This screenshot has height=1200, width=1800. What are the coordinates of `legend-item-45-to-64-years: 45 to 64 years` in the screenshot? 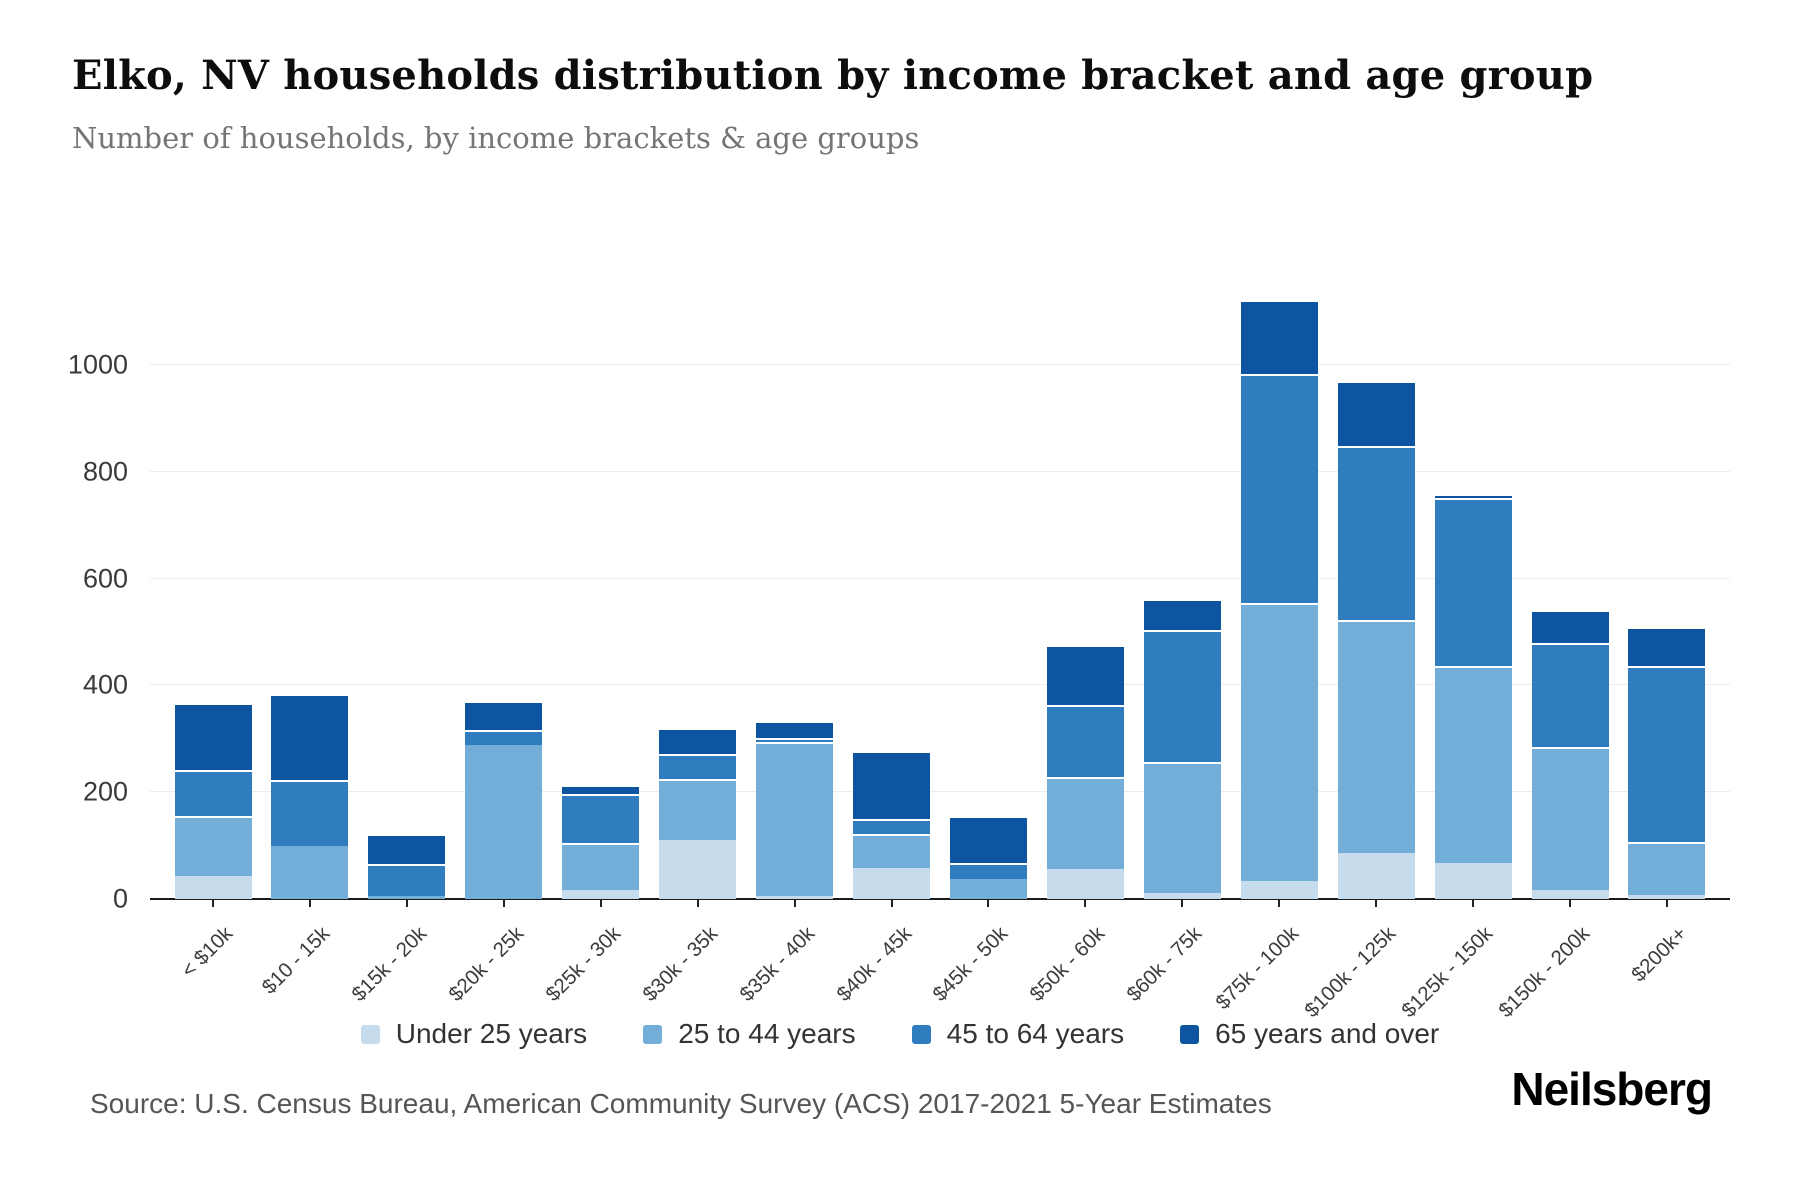 It's located at (1017, 1034).